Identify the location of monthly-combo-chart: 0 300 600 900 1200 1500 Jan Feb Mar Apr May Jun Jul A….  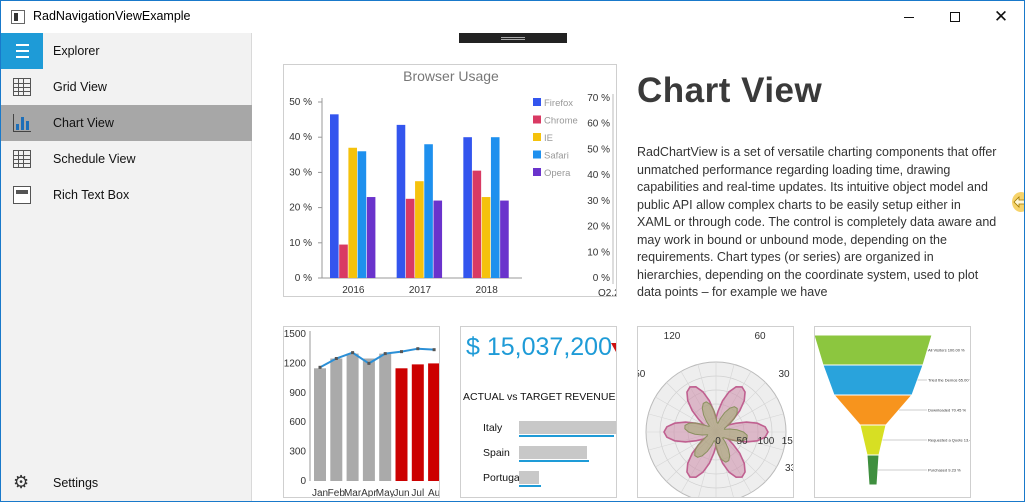
(361, 412).